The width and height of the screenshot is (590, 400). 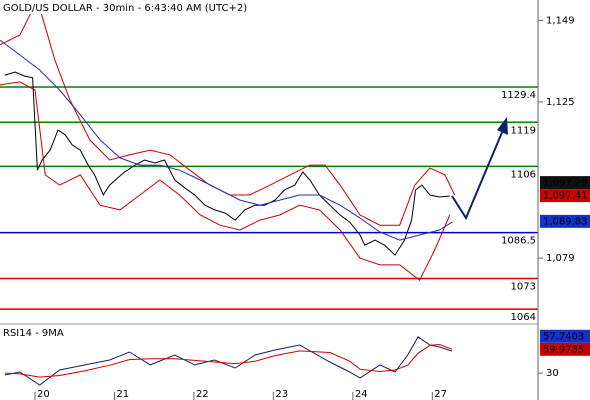 What do you see at coordinates (33, 333) in the screenshot?
I see `rsi-title: RSI14 - 9MA` at bounding box center [33, 333].